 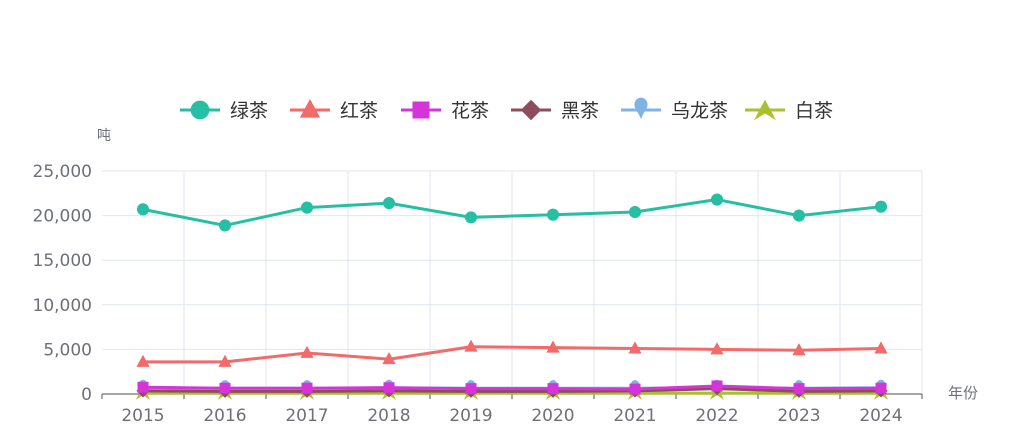 What do you see at coordinates (62, 217) in the screenshot?
I see `y-tick-label: 20,000` at bounding box center [62, 217].